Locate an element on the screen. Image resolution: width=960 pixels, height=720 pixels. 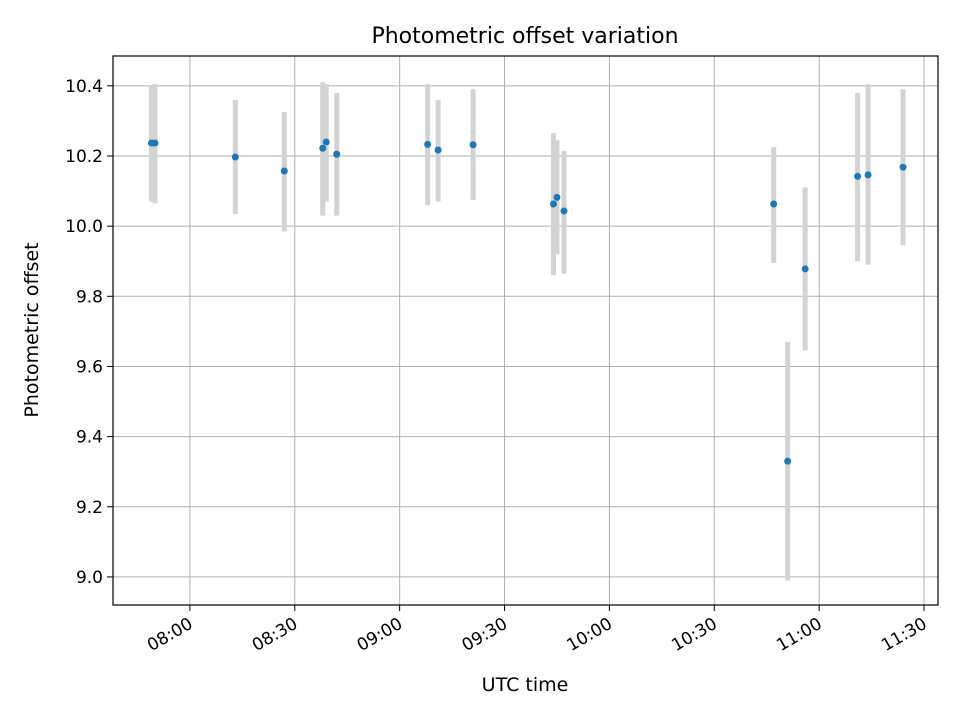
x-tick-label: 10:30 is located at coordinates (694, 635).